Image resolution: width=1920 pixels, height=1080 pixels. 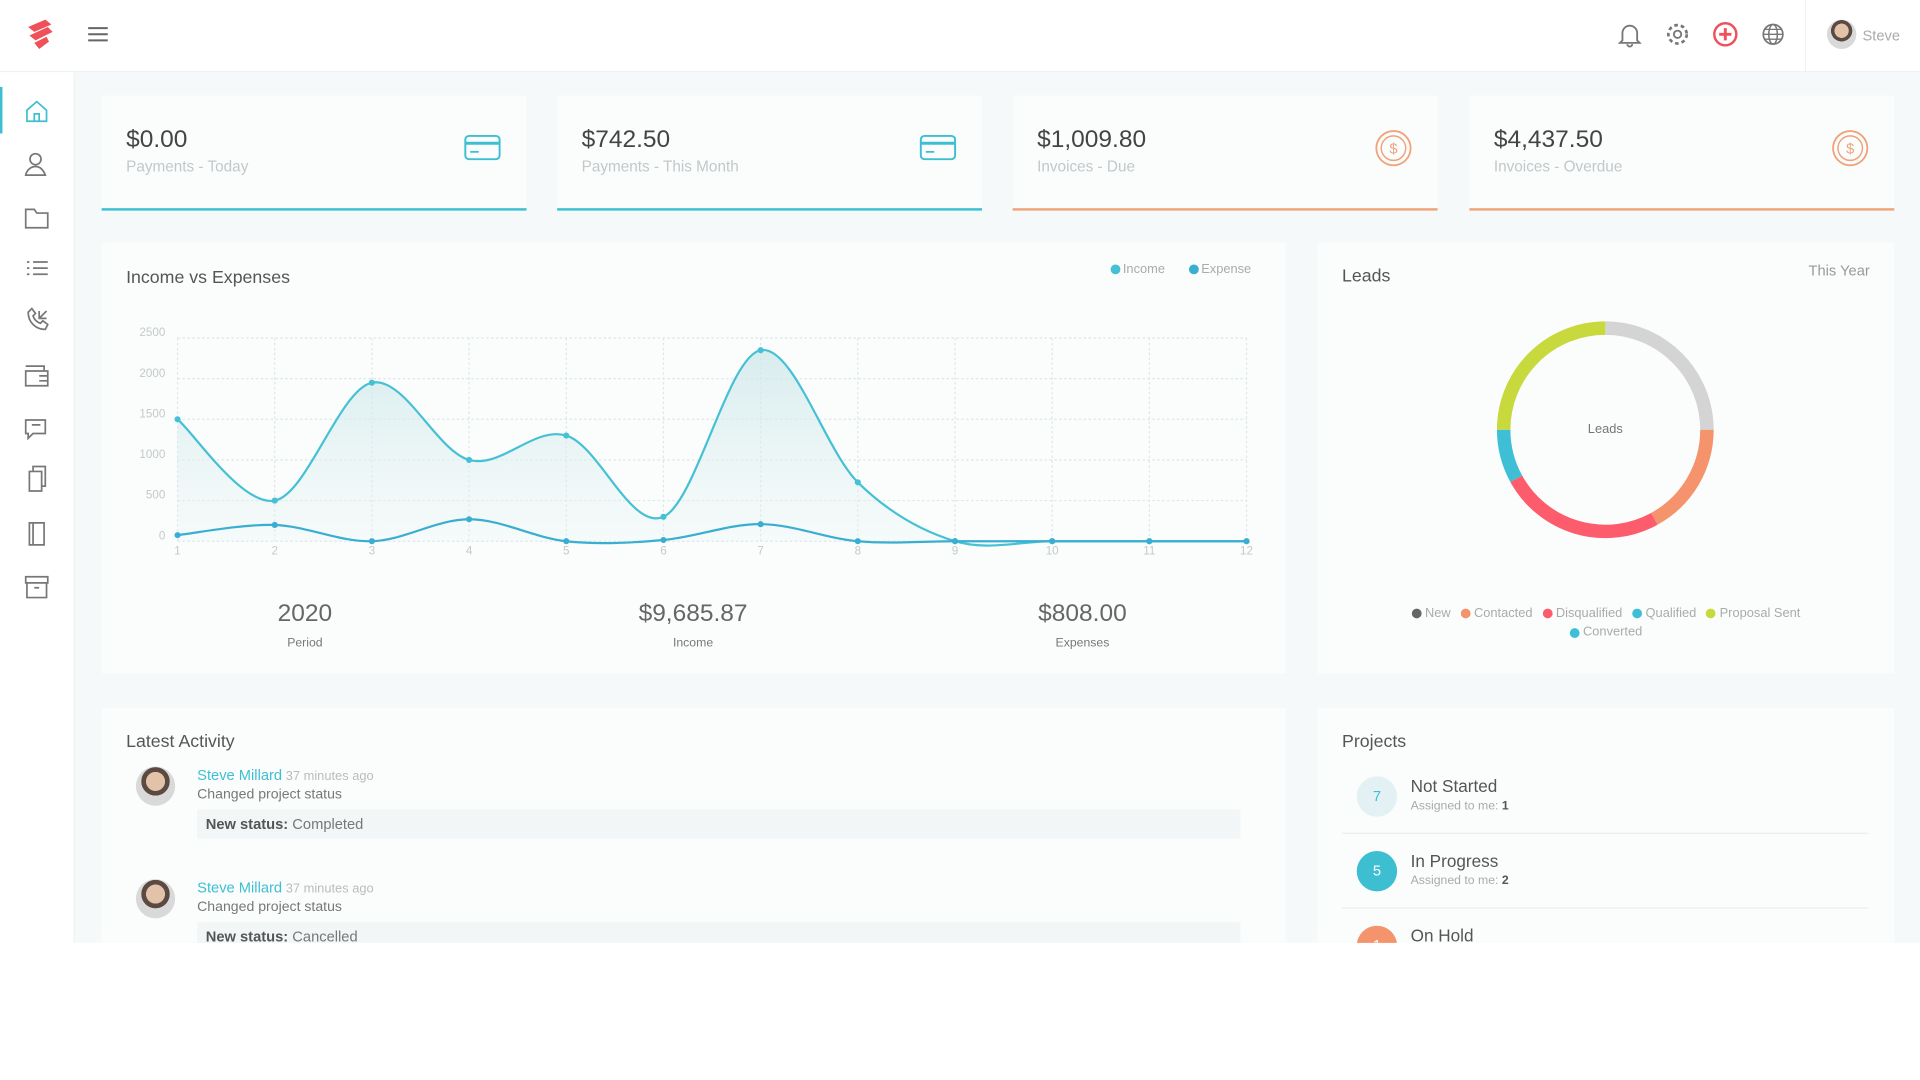 What do you see at coordinates (1881, 35) in the screenshot?
I see `user-name: Steve` at bounding box center [1881, 35].